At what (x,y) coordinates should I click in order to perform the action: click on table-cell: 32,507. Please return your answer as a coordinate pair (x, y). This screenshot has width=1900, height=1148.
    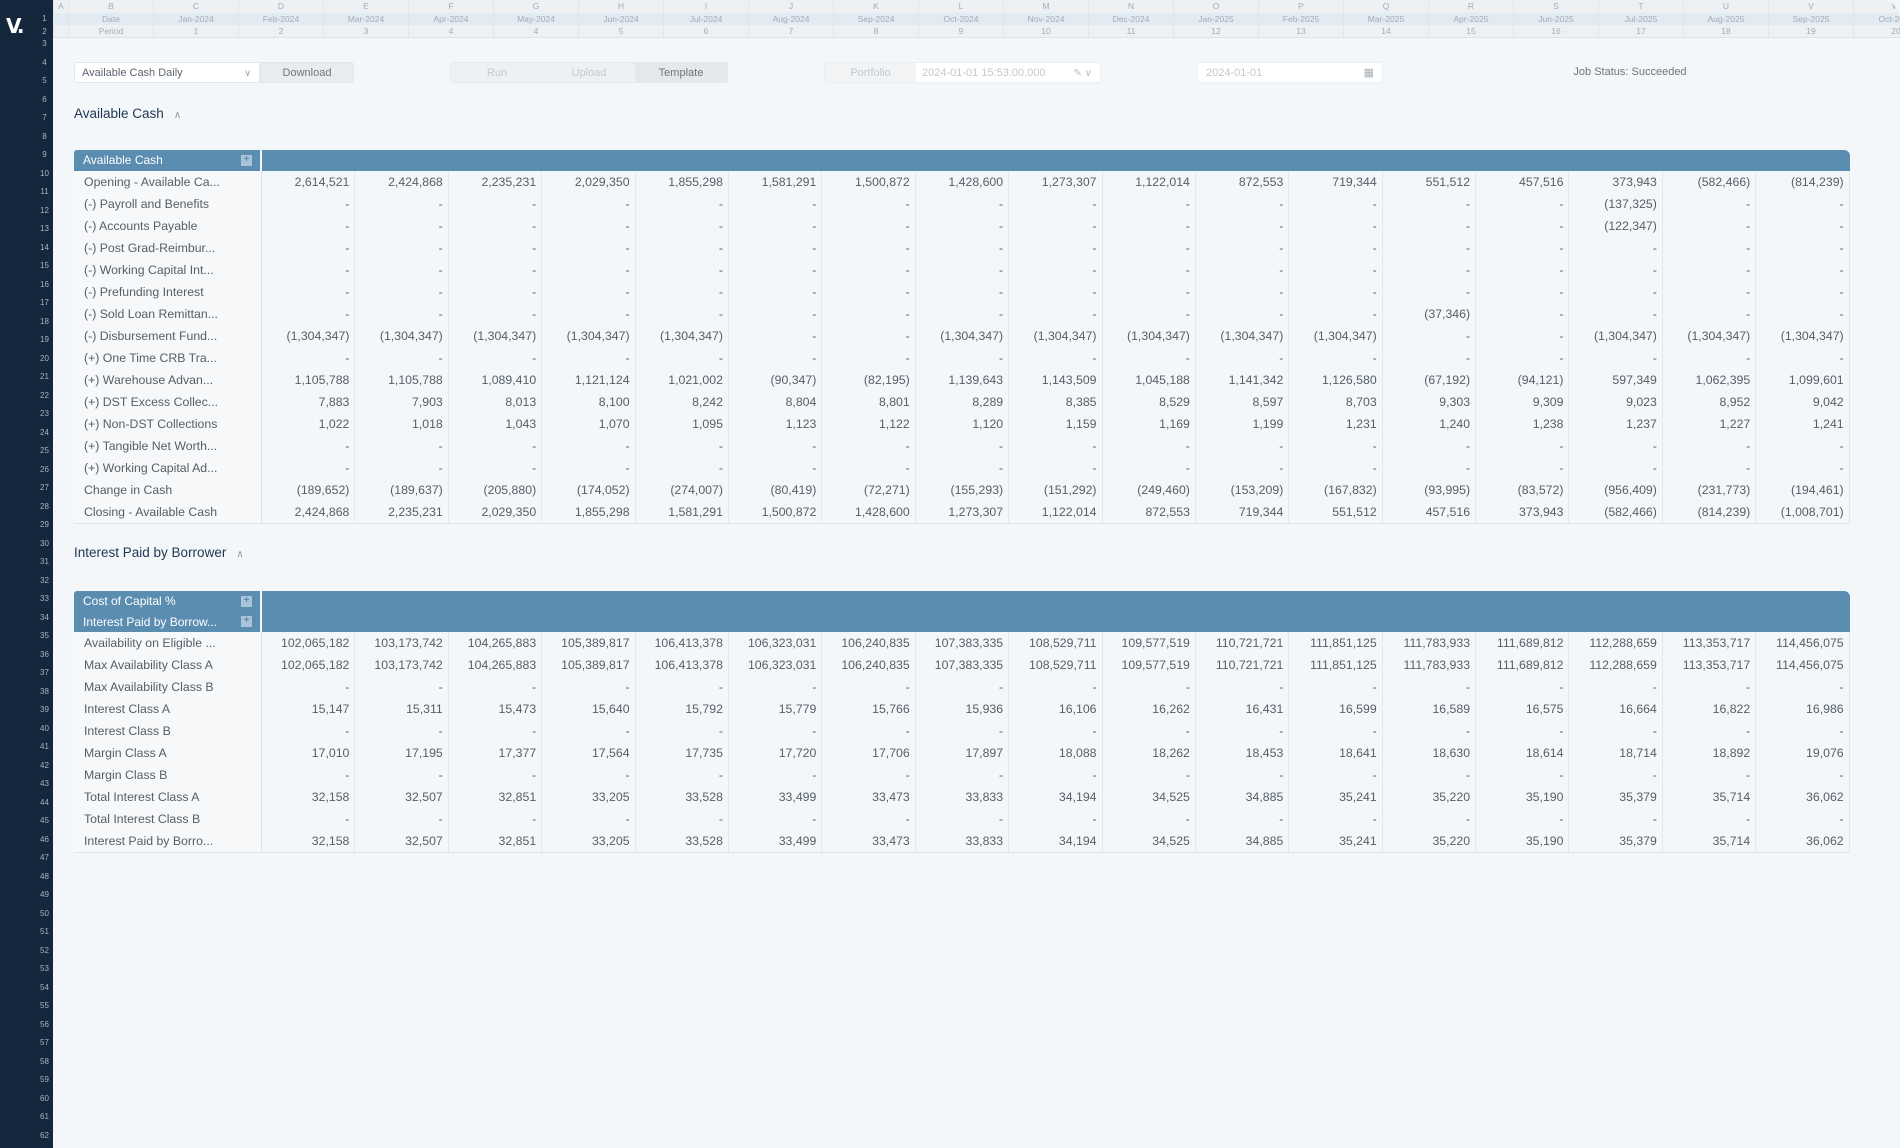
    Looking at the image, I should click on (402, 797).